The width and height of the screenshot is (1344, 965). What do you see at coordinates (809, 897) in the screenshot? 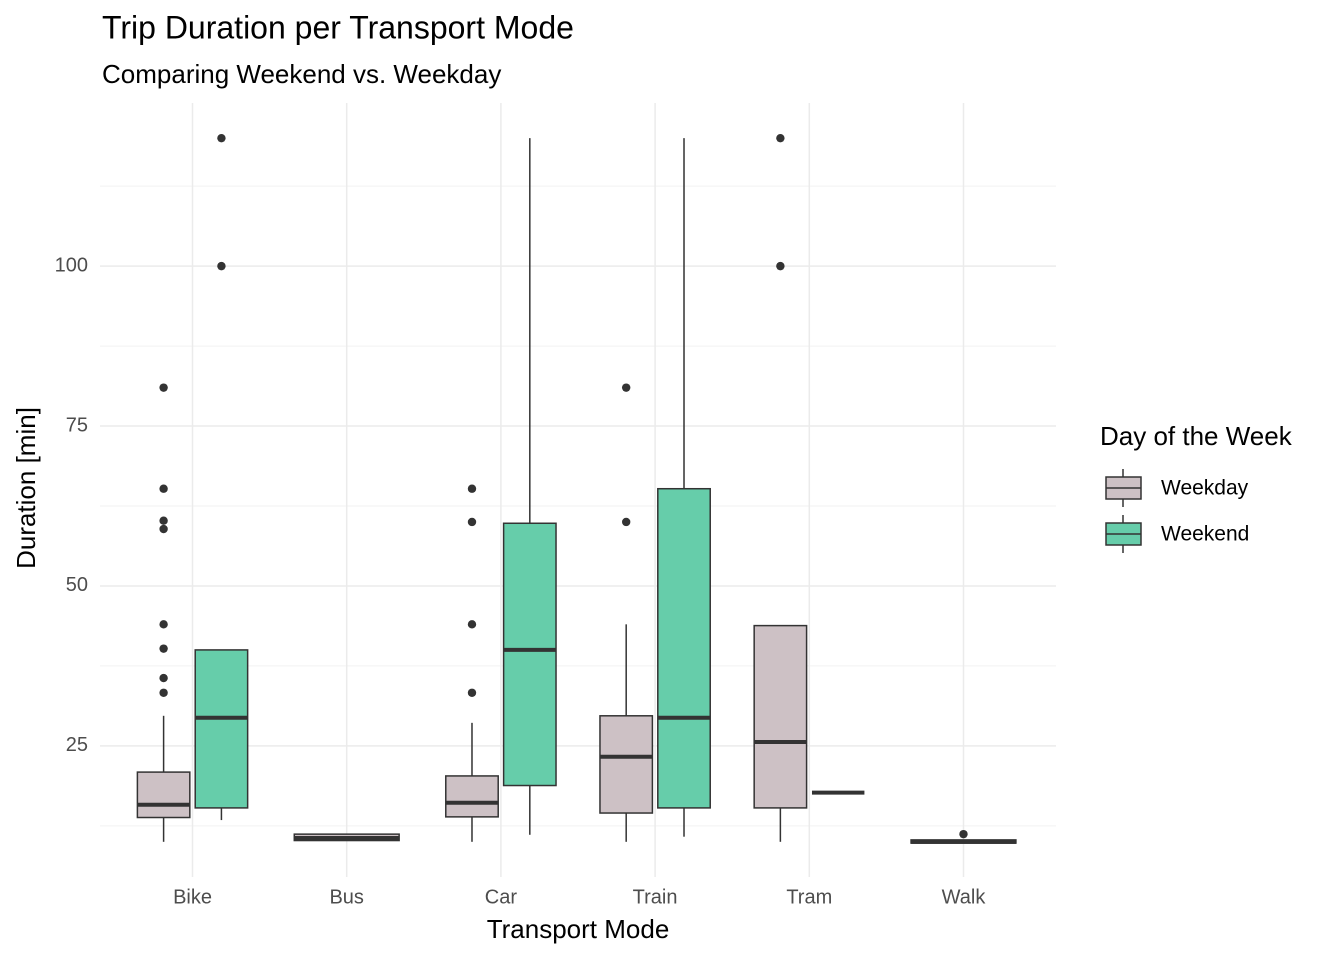
I see `x-tick-label: Tram` at bounding box center [809, 897].